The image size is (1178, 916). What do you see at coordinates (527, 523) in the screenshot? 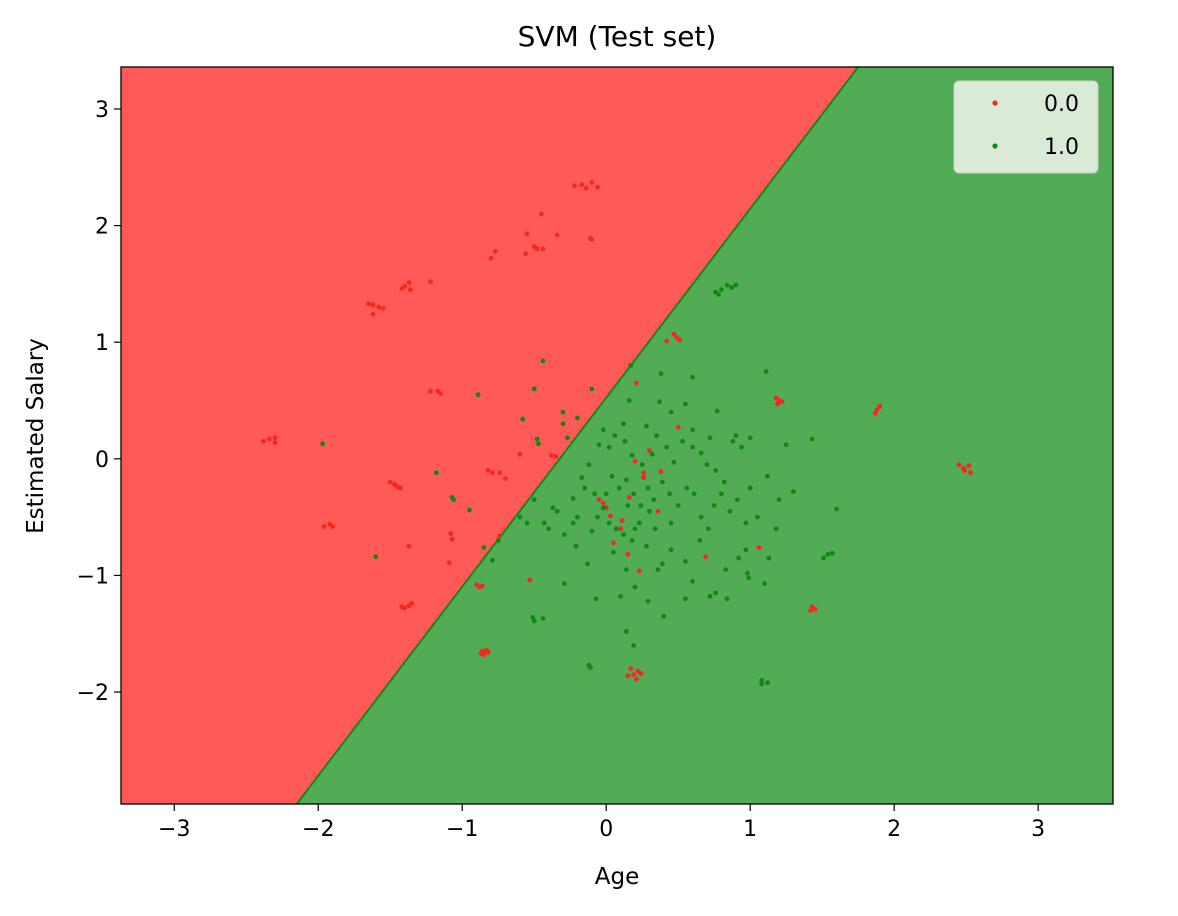
I see `point-class-1.0-99` at bounding box center [527, 523].